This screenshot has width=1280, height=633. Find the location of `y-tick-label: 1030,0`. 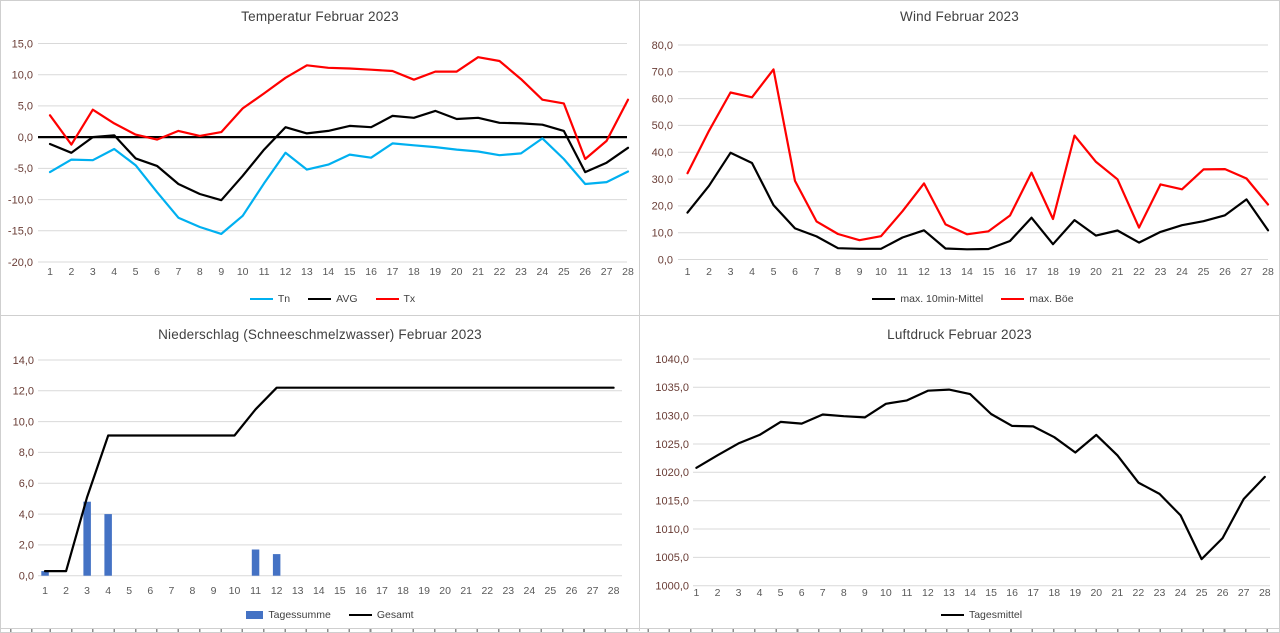

y-tick-label: 1030,0 is located at coordinates (672, 417).